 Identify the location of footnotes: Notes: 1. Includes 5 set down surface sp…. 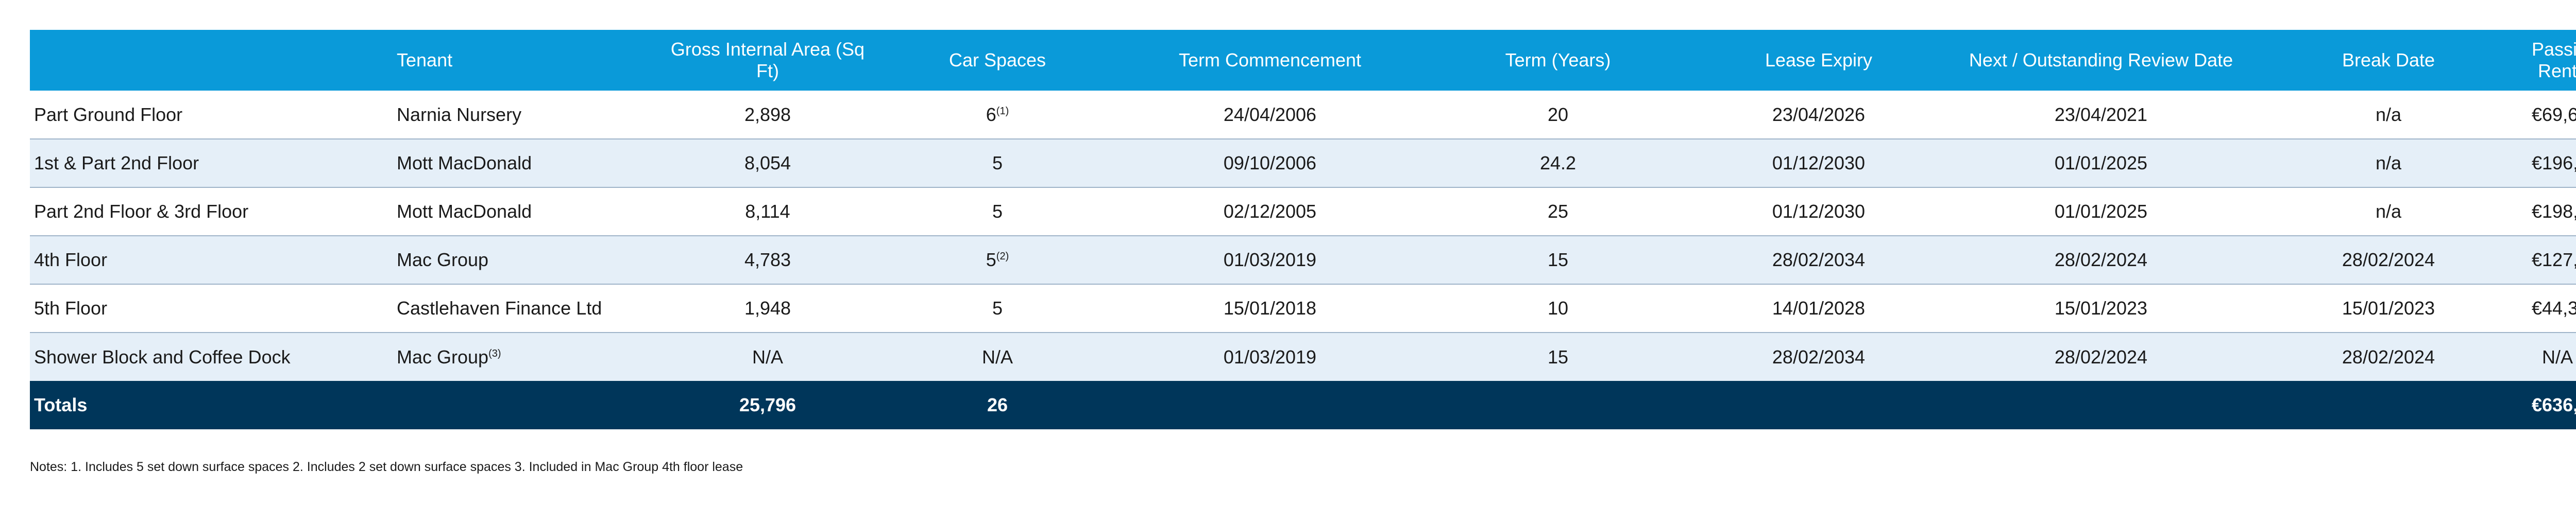
(386, 467).